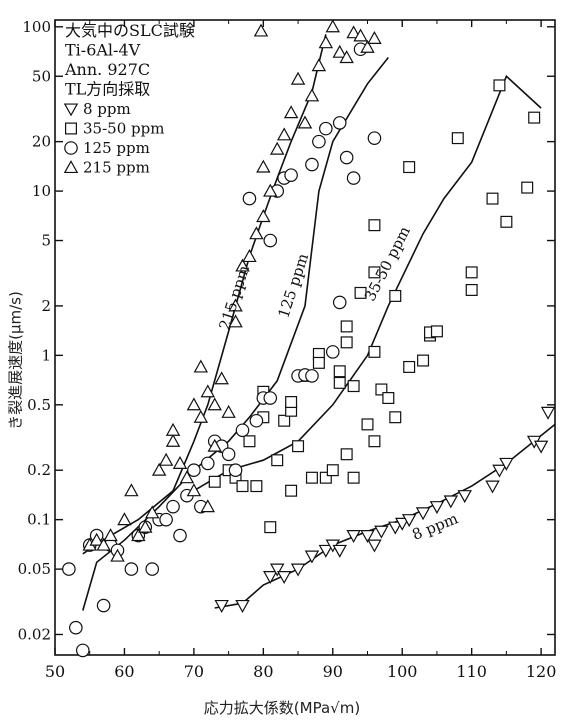  What do you see at coordinates (107, 109) in the screenshot?
I see `legend-entry-label: 8 ppm` at bounding box center [107, 109].